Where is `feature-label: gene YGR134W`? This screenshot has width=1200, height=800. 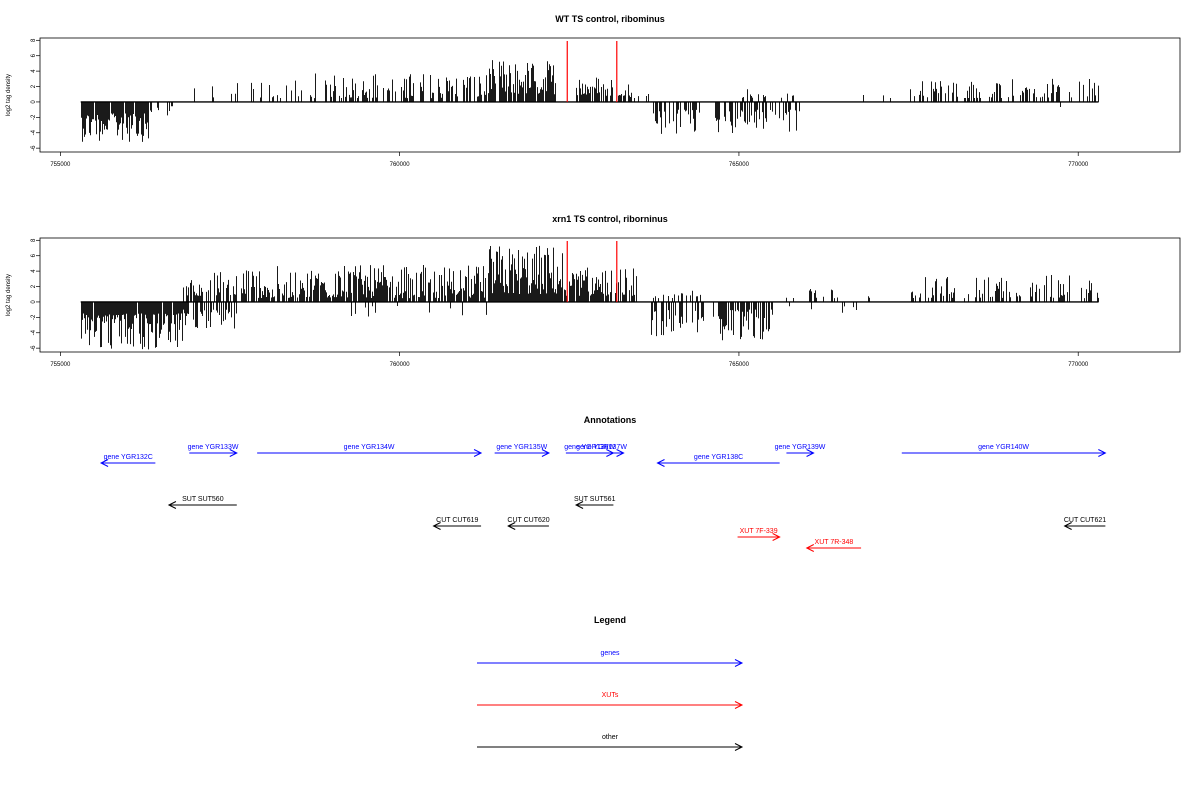 feature-label: gene YGR134W is located at coordinates (369, 447).